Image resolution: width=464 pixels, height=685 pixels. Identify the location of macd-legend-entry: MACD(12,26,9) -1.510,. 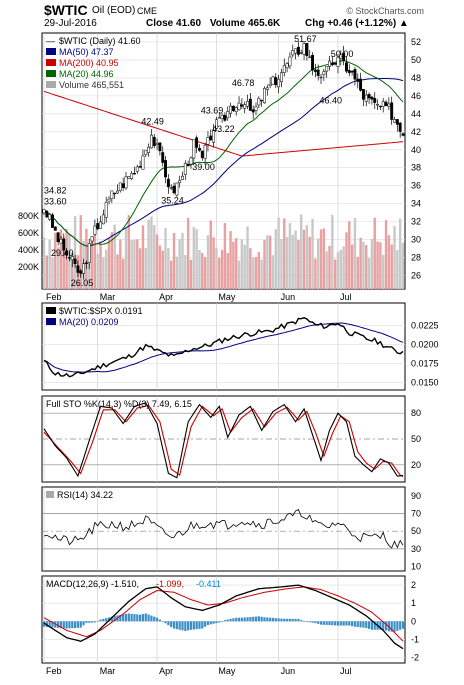
(92, 584).